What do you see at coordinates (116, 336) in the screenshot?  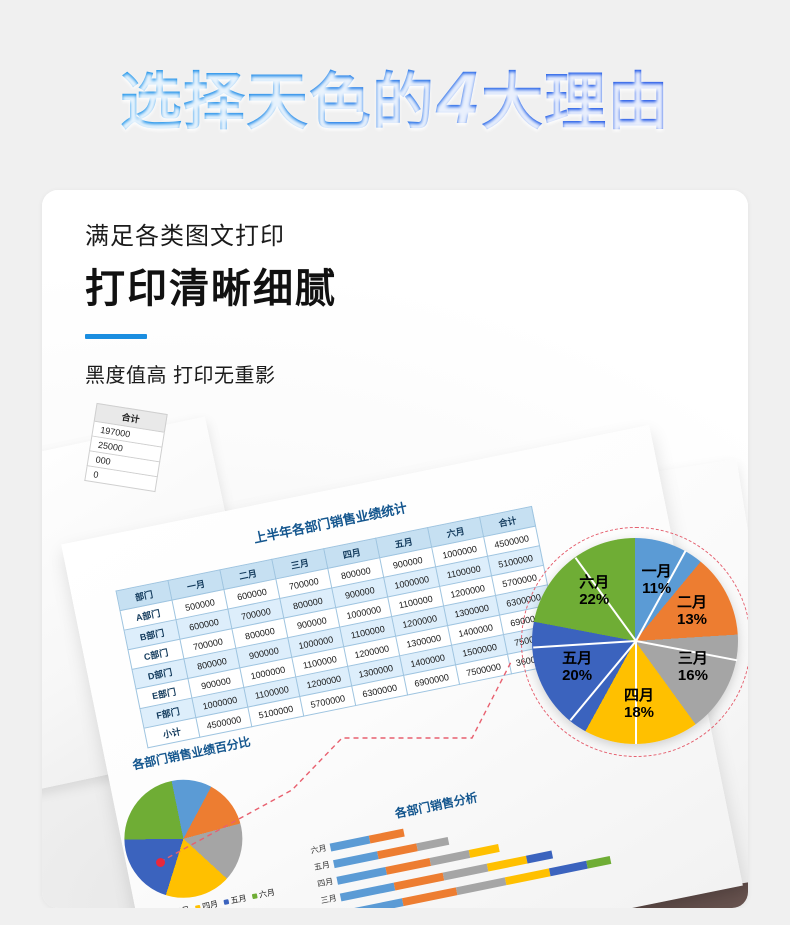 I see `accent-divider` at bounding box center [116, 336].